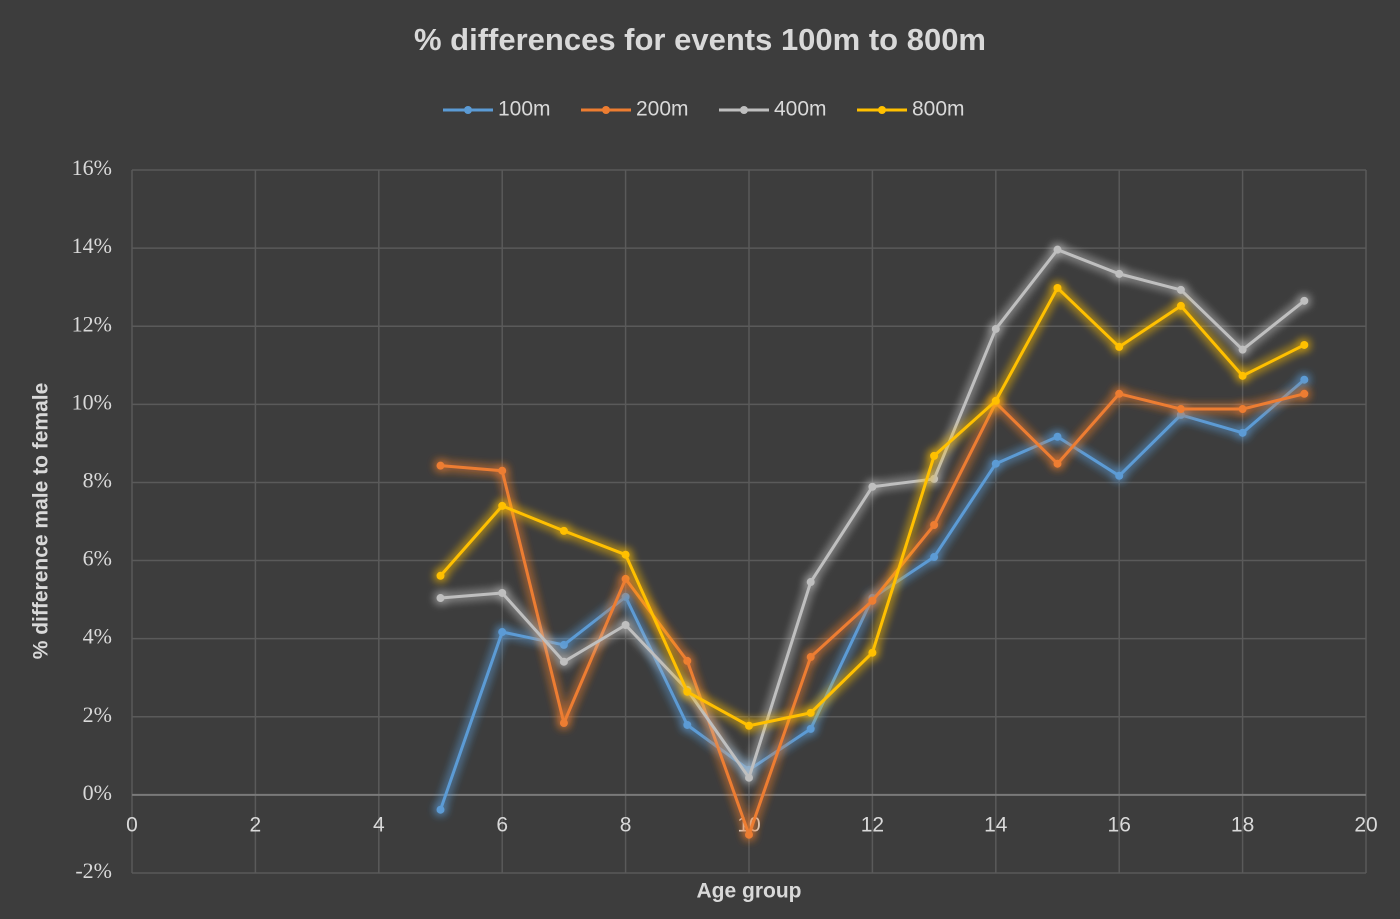  What do you see at coordinates (996, 824) in the screenshot?
I see `x-tick-label: 14` at bounding box center [996, 824].